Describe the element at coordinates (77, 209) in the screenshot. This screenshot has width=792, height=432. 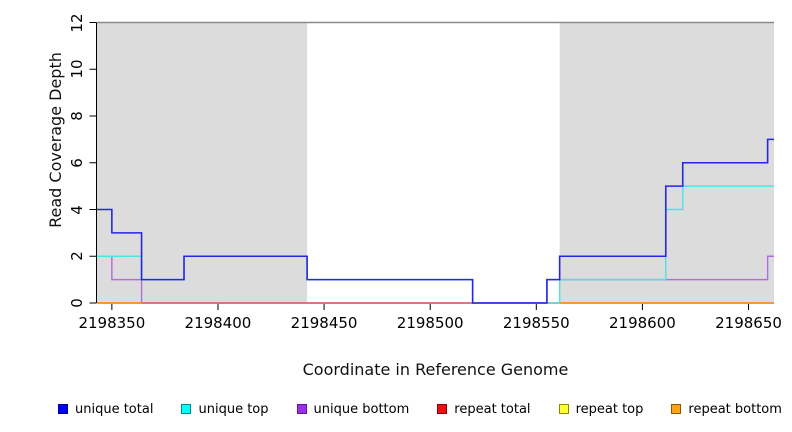
I see `y-tick-label: 4` at that location.